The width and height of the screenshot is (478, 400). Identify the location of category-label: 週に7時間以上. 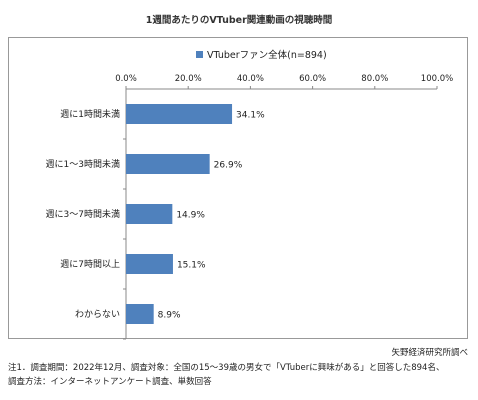
(90, 264).